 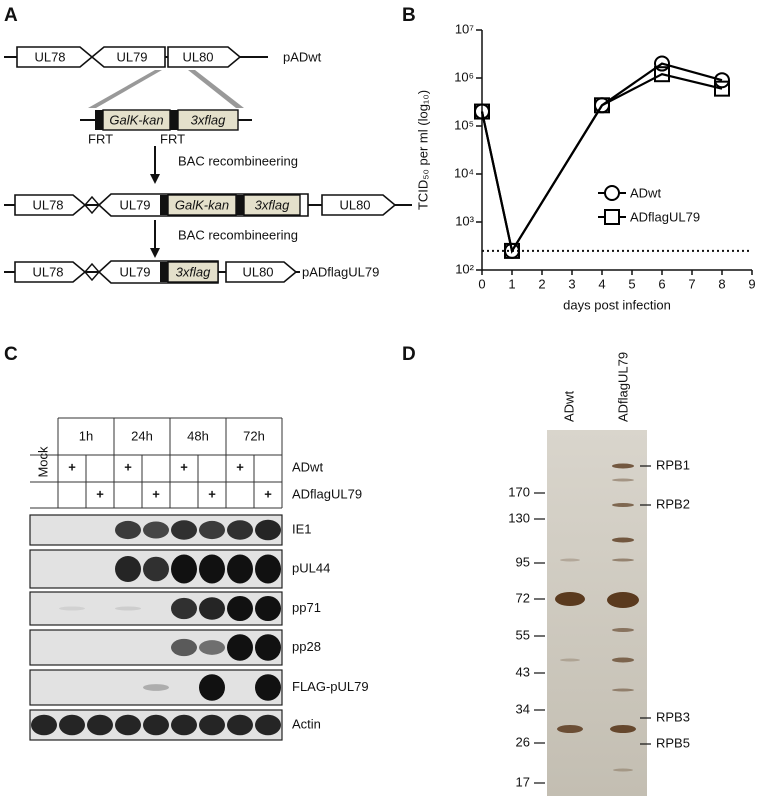 What do you see at coordinates (523, 741) in the screenshot?
I see `marker-label: 26` at bounding box center [523, 741].